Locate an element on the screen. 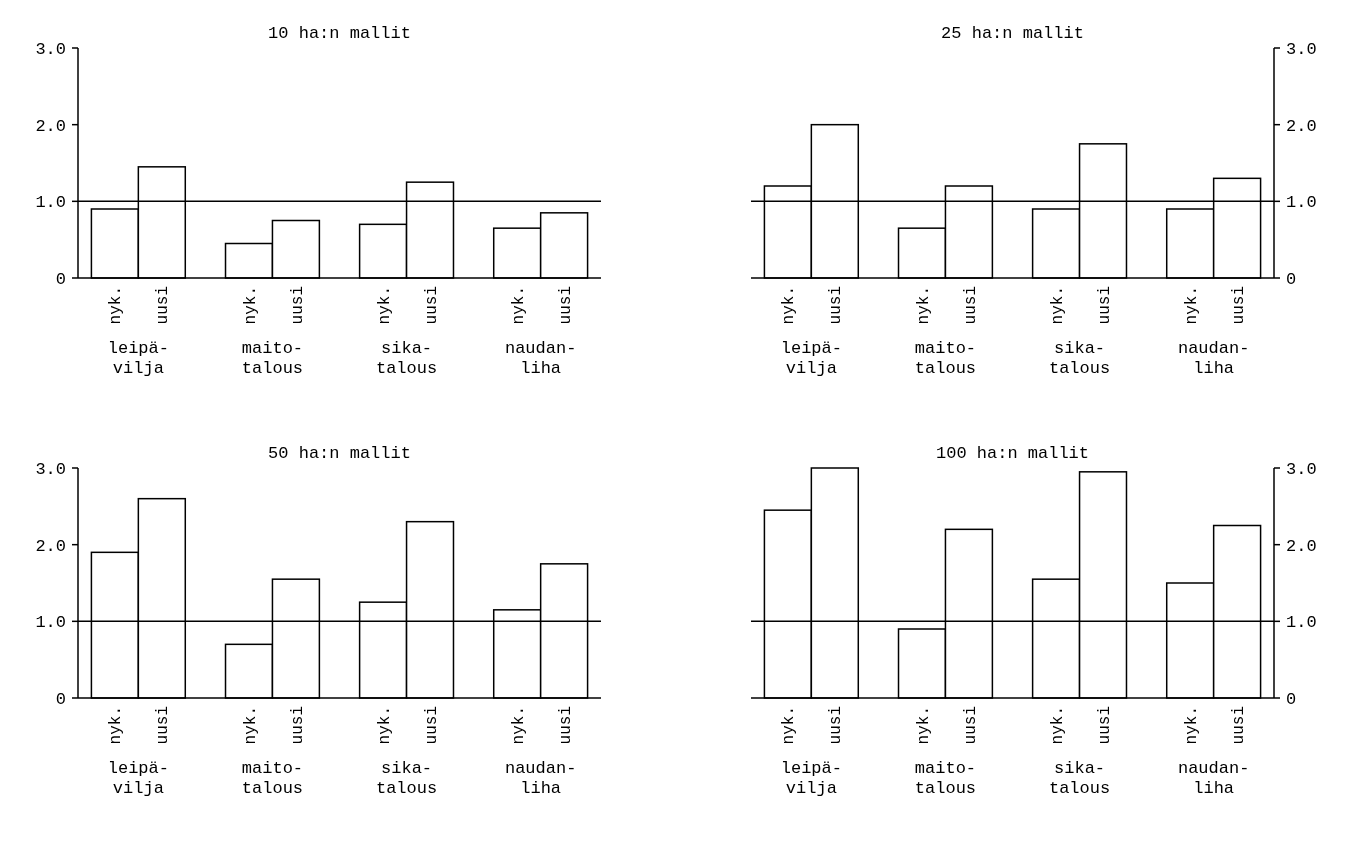  chart-title: 25 ha:n mallit is located at coordinates (1012, 33).